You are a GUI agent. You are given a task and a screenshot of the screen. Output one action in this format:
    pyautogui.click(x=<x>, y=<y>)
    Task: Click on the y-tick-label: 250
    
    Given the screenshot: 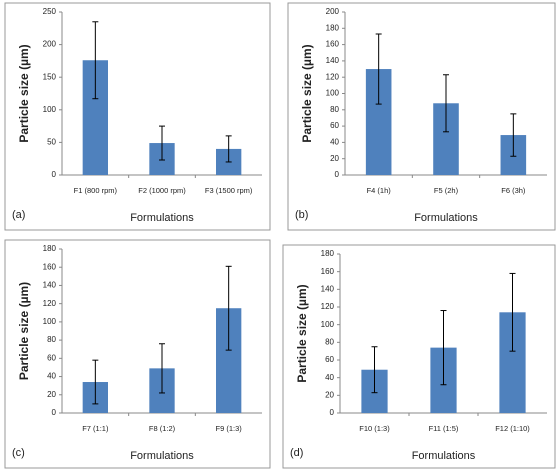 What is the action you would take?
    pyautogui.click(x=50, y=11)
    